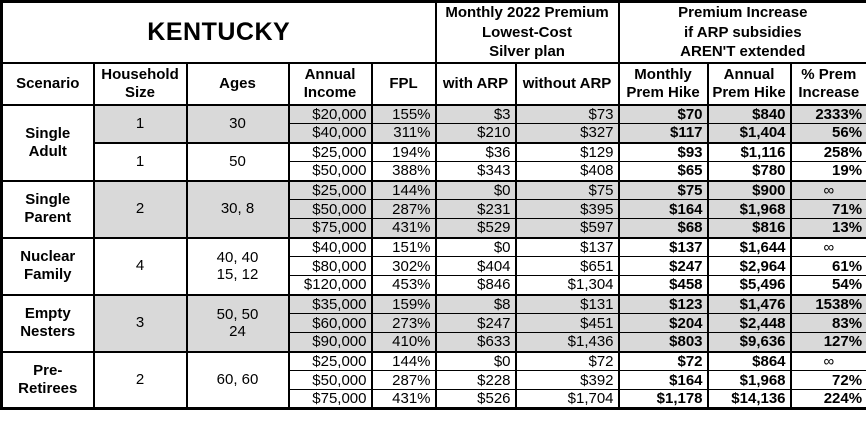  I want to click on cell-with-arp: $343, so click(475, 171).